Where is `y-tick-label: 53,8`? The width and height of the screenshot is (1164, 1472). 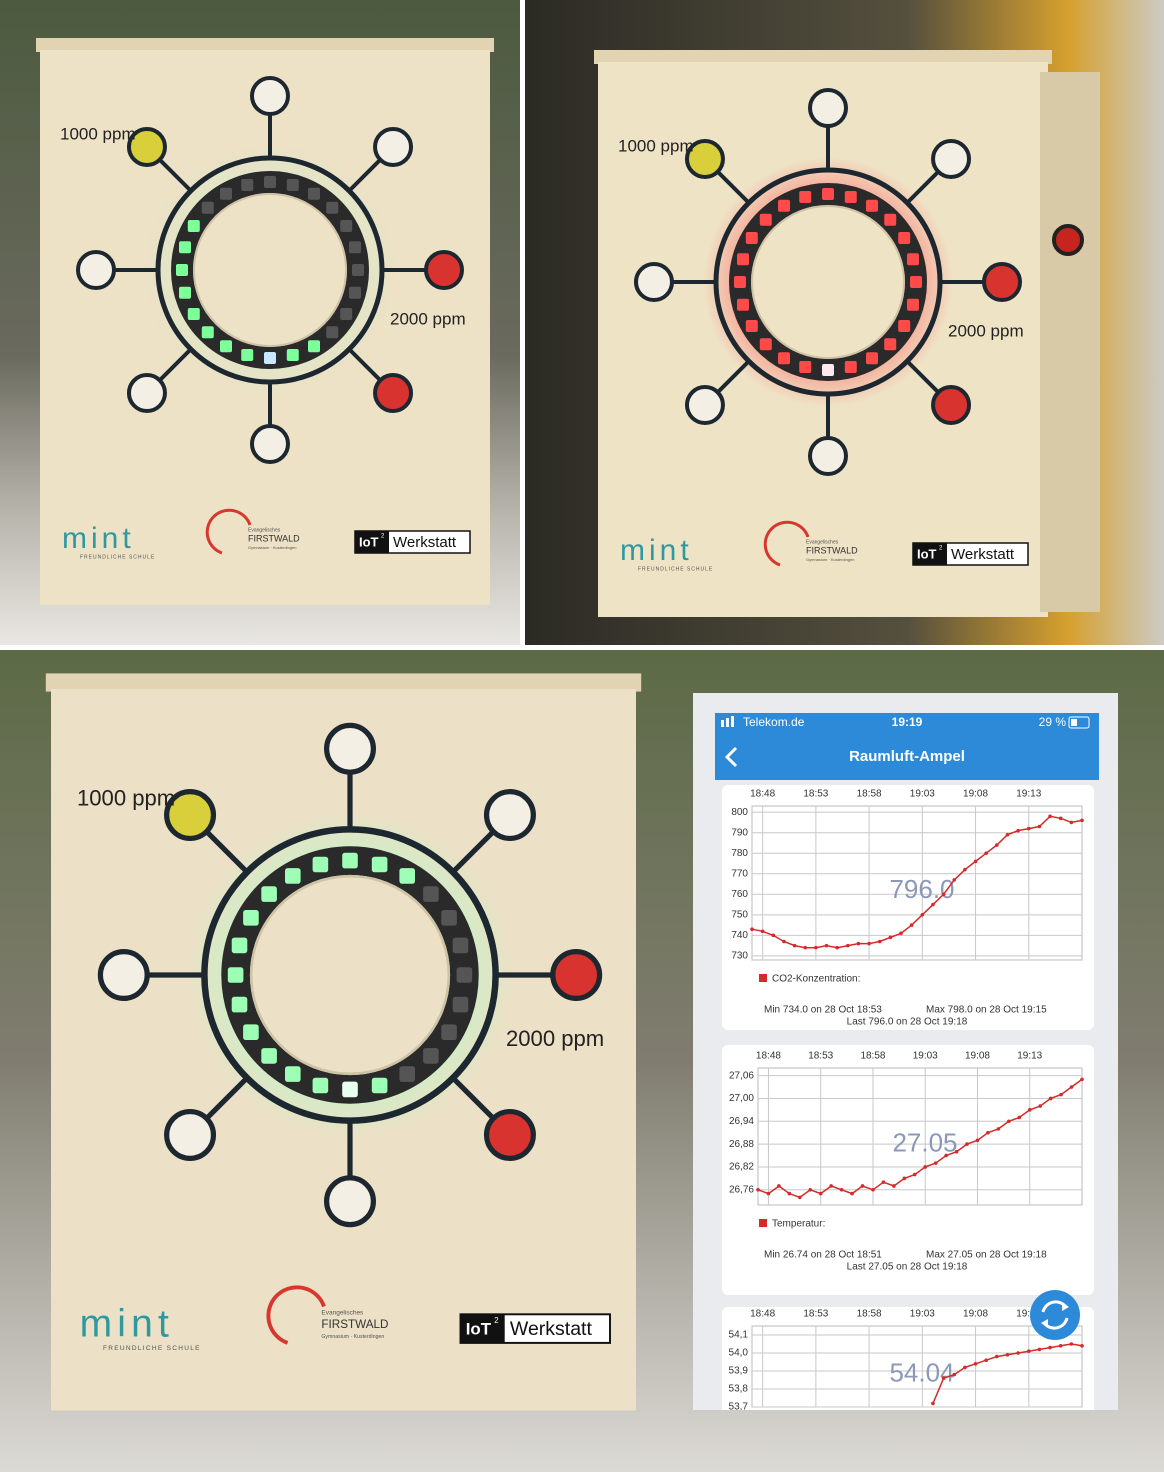
y-tick-label: 53,8 is located at coordinates (739, 1389).